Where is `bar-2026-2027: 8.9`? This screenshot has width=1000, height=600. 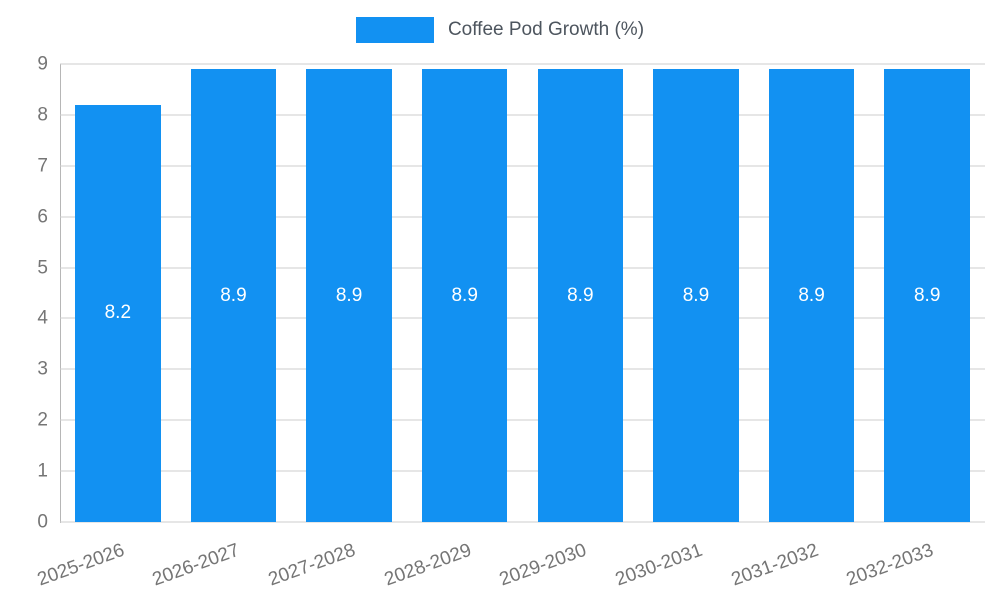 bar-2026-2027: 8.9 is located at coordinates (233, 295).